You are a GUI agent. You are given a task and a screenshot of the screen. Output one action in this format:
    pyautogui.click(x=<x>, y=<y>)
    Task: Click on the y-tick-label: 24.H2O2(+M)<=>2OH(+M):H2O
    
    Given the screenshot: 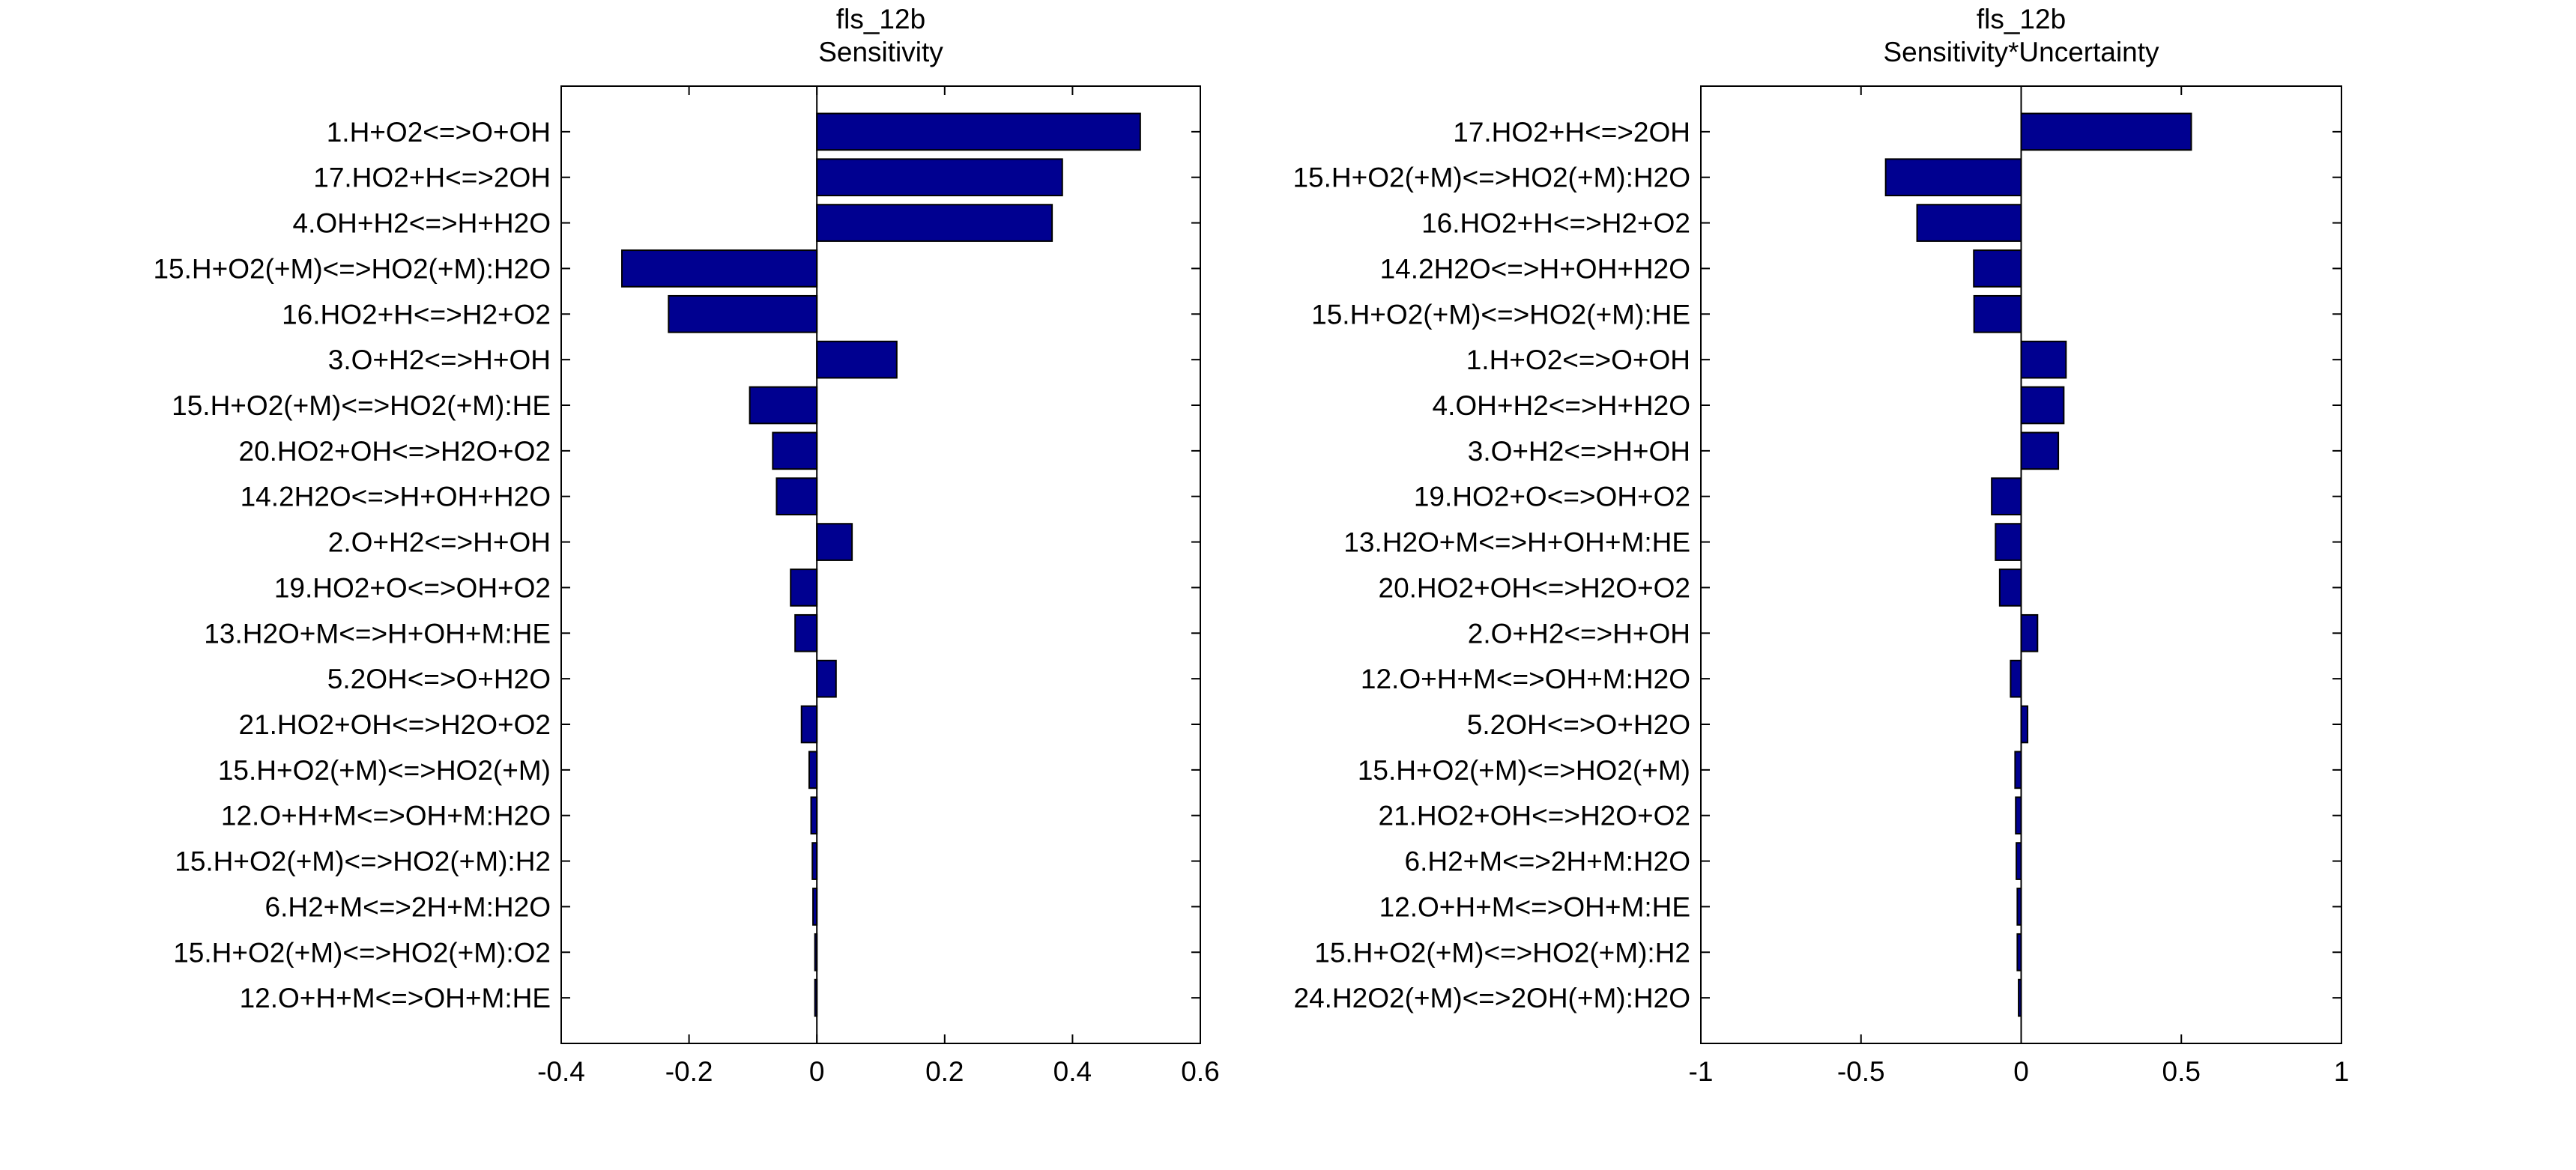 What is the action you would take?
    pyautogui.click(x=1492, y=998)
    